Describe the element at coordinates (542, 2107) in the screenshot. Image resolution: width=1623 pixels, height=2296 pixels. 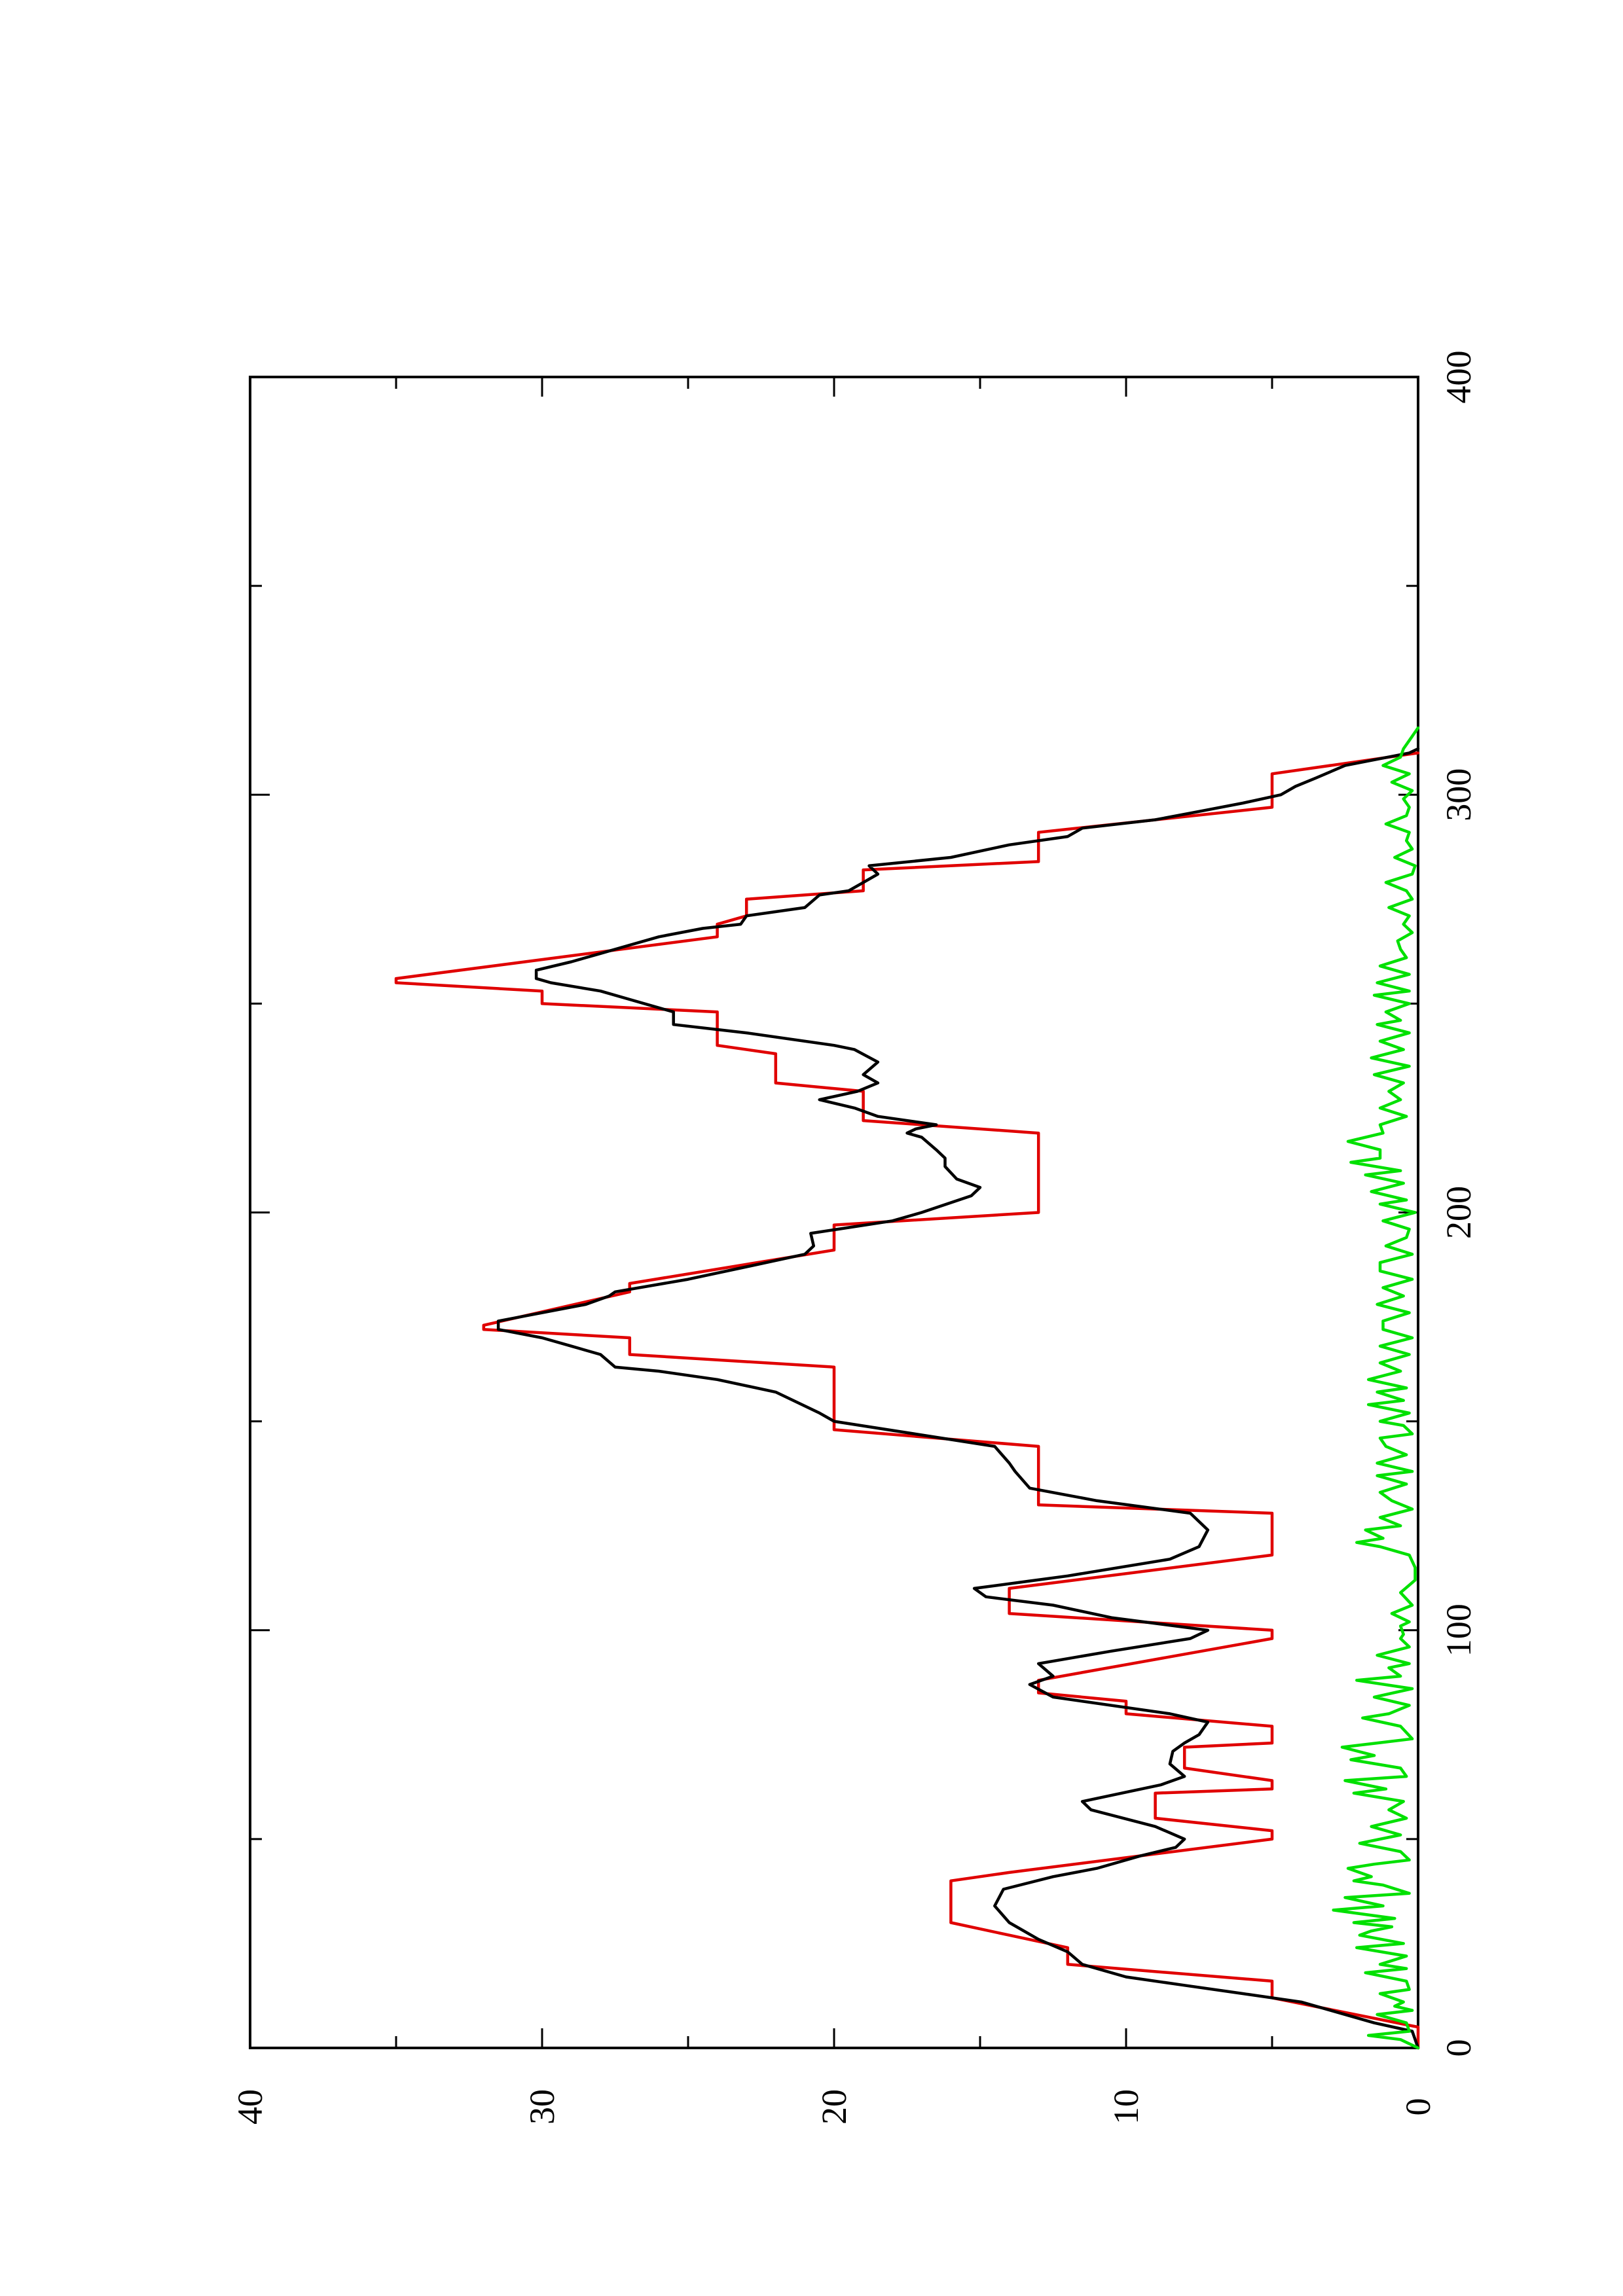
I see `y-tick-label: 30` at that location.